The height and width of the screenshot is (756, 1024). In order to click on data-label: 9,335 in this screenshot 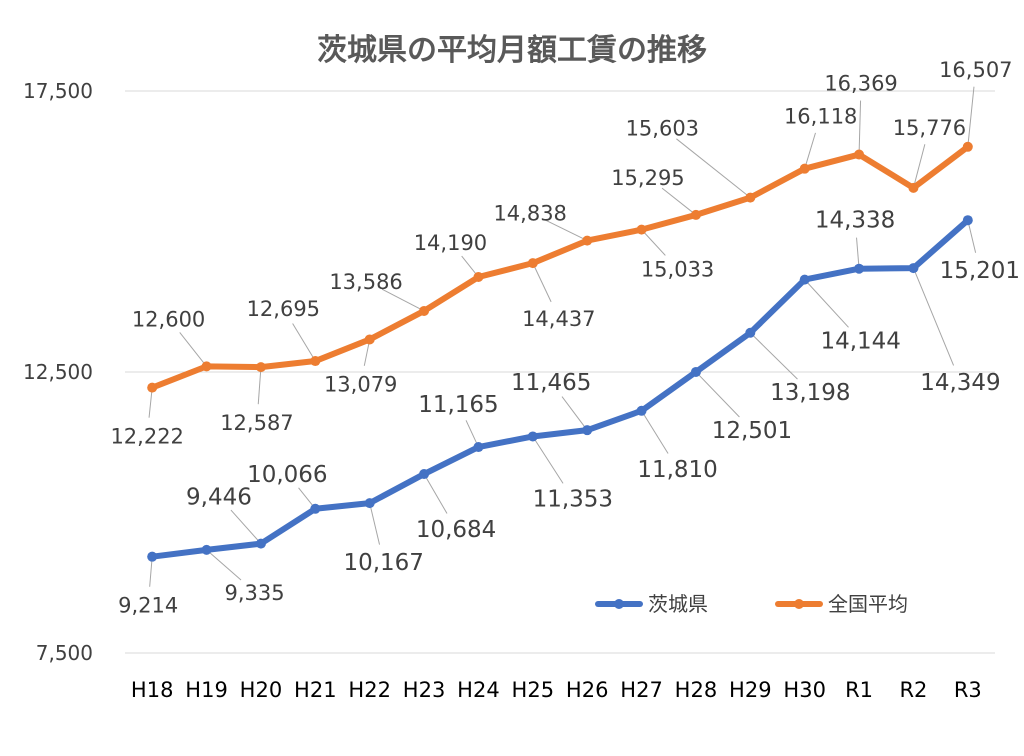, I will do `click(255, 593)`.